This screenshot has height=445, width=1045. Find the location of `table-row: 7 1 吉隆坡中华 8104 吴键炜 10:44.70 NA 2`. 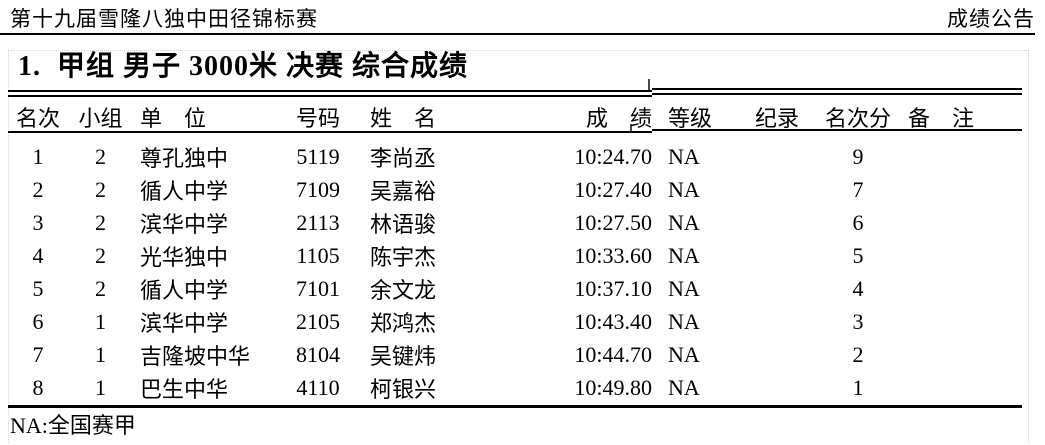

table-row: 7 1 吉隆坡中华 8104 吴键炜 10:44.70 NA 2 is located at coordinates (518, 354).